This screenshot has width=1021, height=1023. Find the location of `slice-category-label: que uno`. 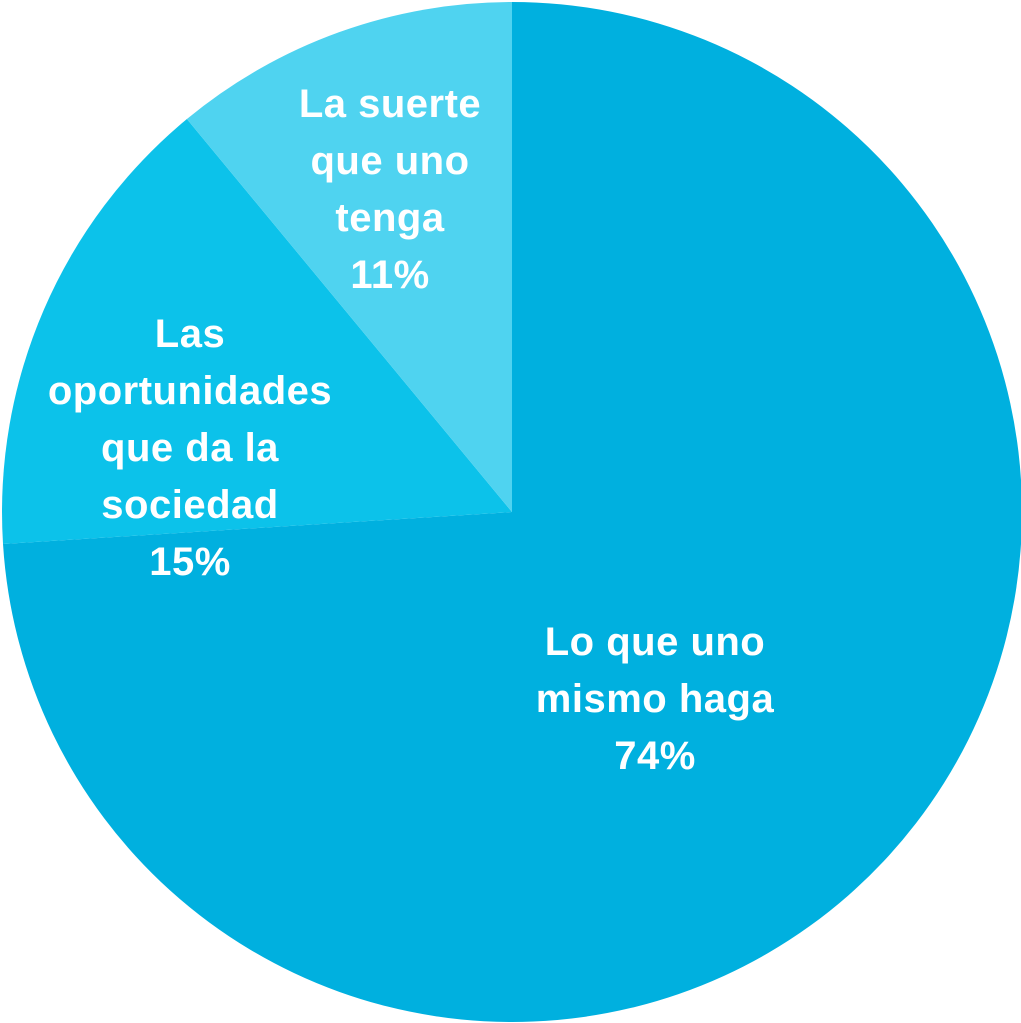

slice-category-label: que uno is located at coordinates (389, 161).